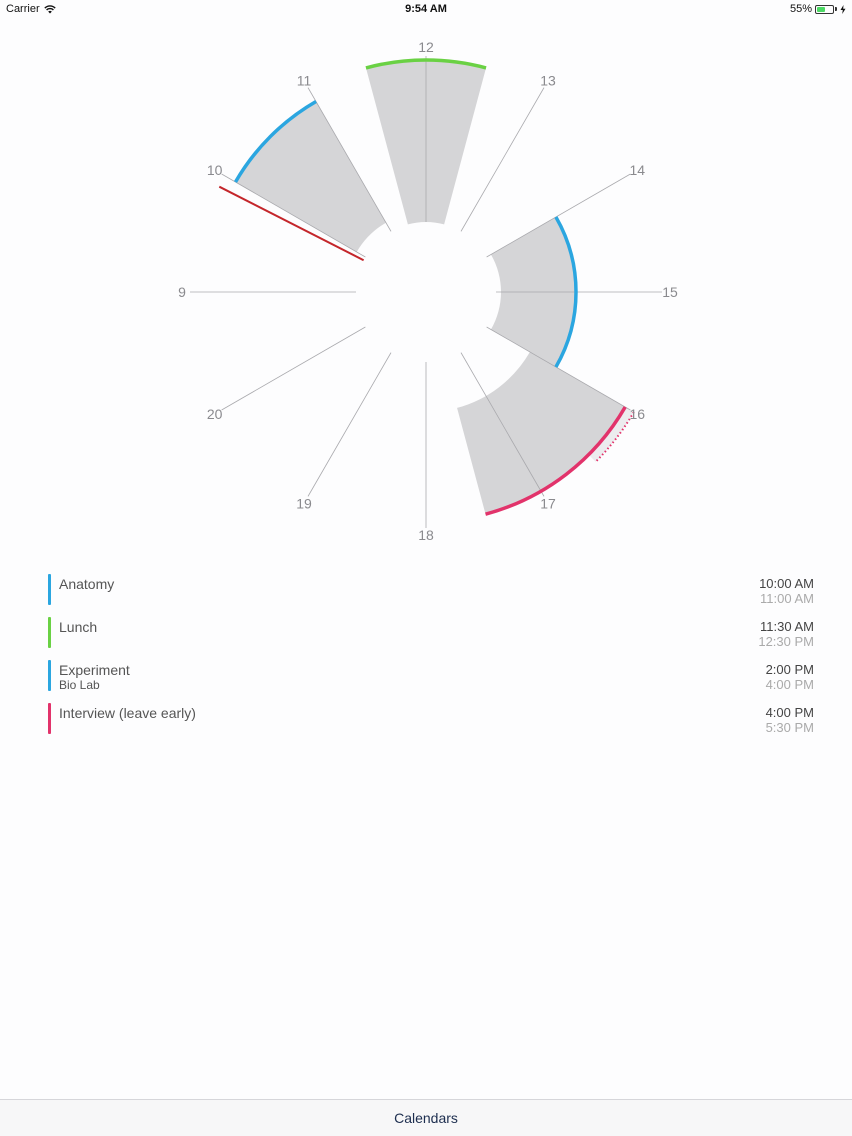  Describe the element at coordinates (789, 684) in the screenshot. I see `event-end-time: 4:00 PM` at that location.